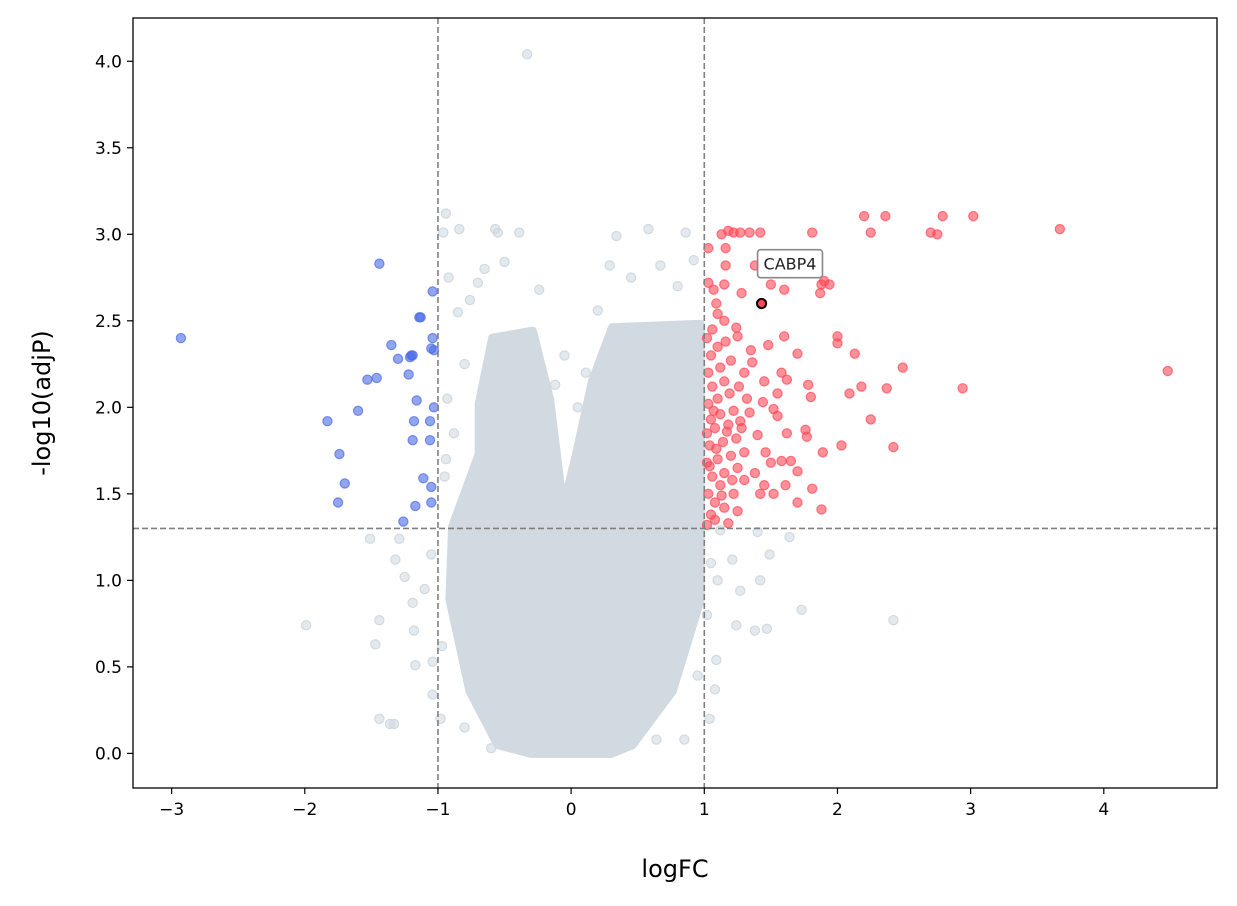  I want to click on x-axis: −3 −2 −1 0 1 2 3 4, so click(634, 804).